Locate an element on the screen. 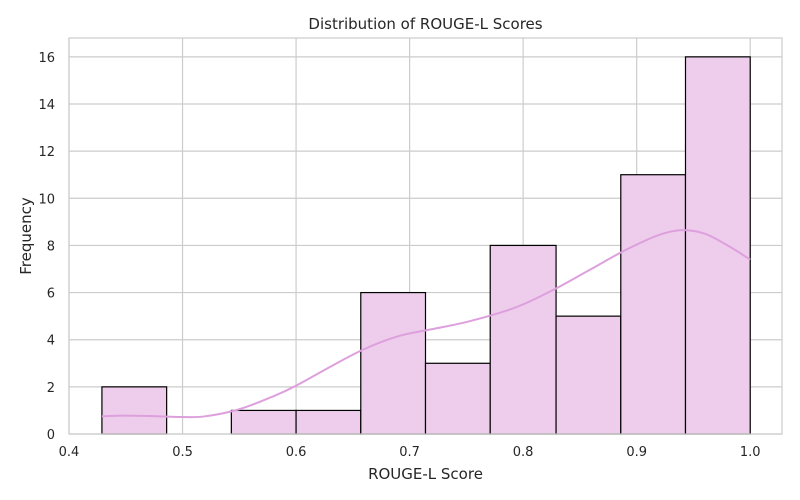 The height and width of the screenshot is (500, 800). x-tick-label: 0.7 is located at coordinates (409, 452).